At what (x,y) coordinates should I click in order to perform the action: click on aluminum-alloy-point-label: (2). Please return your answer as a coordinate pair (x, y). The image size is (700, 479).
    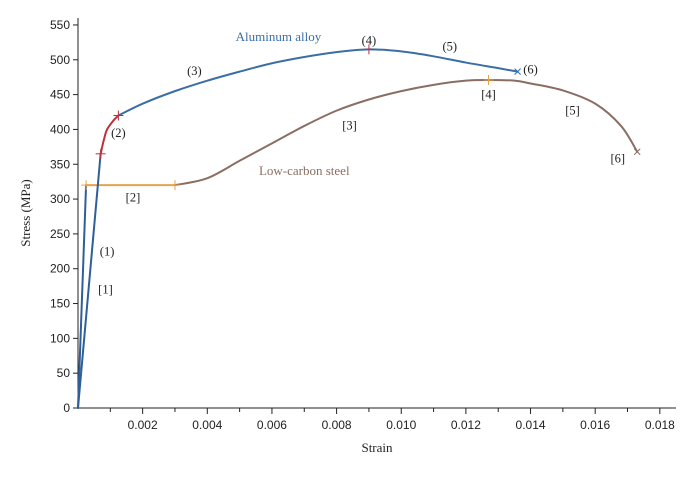
    Looking at the image, I should click on (118, 133).